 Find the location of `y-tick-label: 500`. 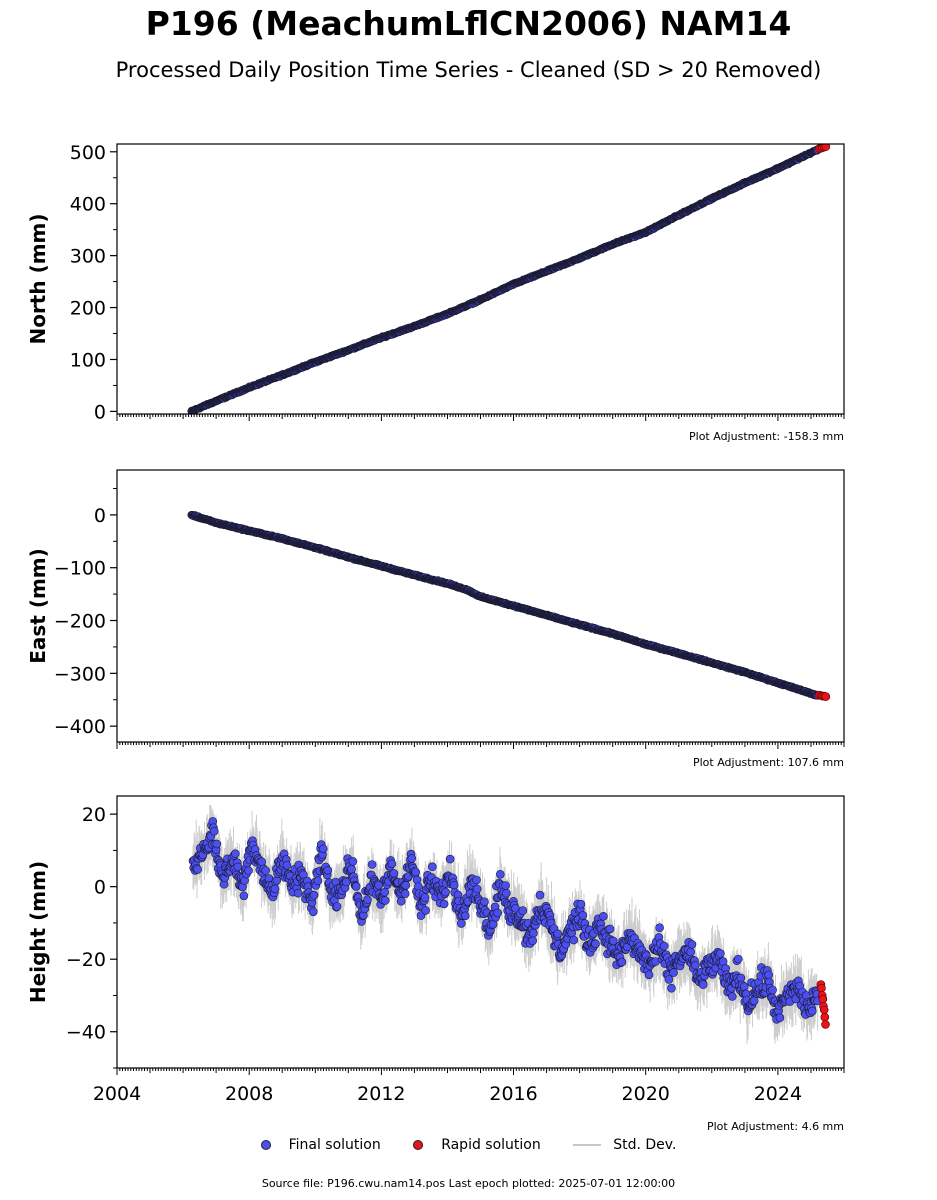

y-tick-label: 500 is located at coordinates (88, 153).